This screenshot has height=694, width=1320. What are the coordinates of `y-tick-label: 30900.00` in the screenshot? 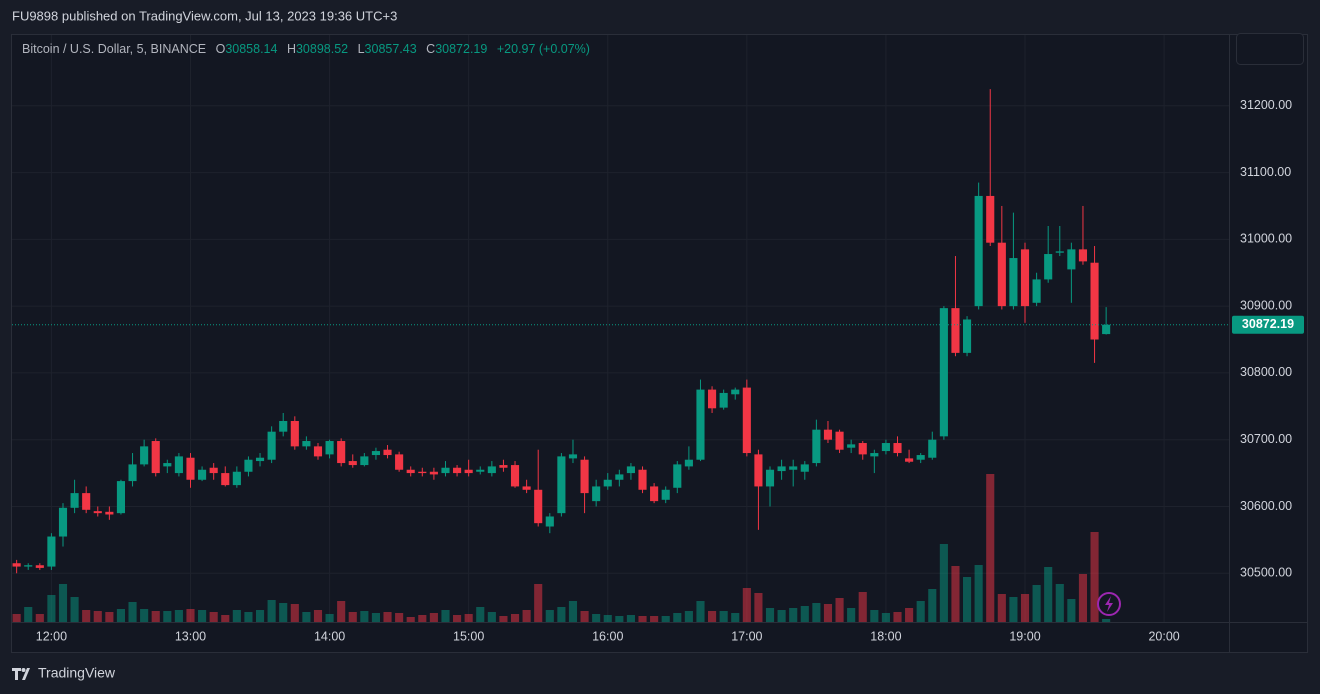 It's located at (1266, 305).